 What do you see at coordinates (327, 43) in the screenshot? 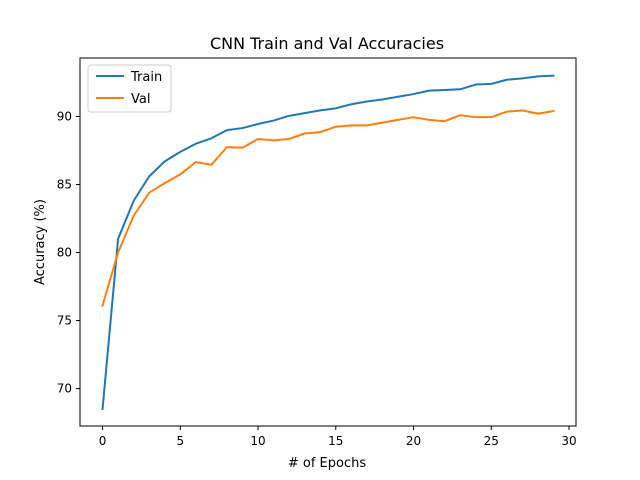
I see `chart-title: CNN Train and Val Accuracies` at bounding box center [327, 43].